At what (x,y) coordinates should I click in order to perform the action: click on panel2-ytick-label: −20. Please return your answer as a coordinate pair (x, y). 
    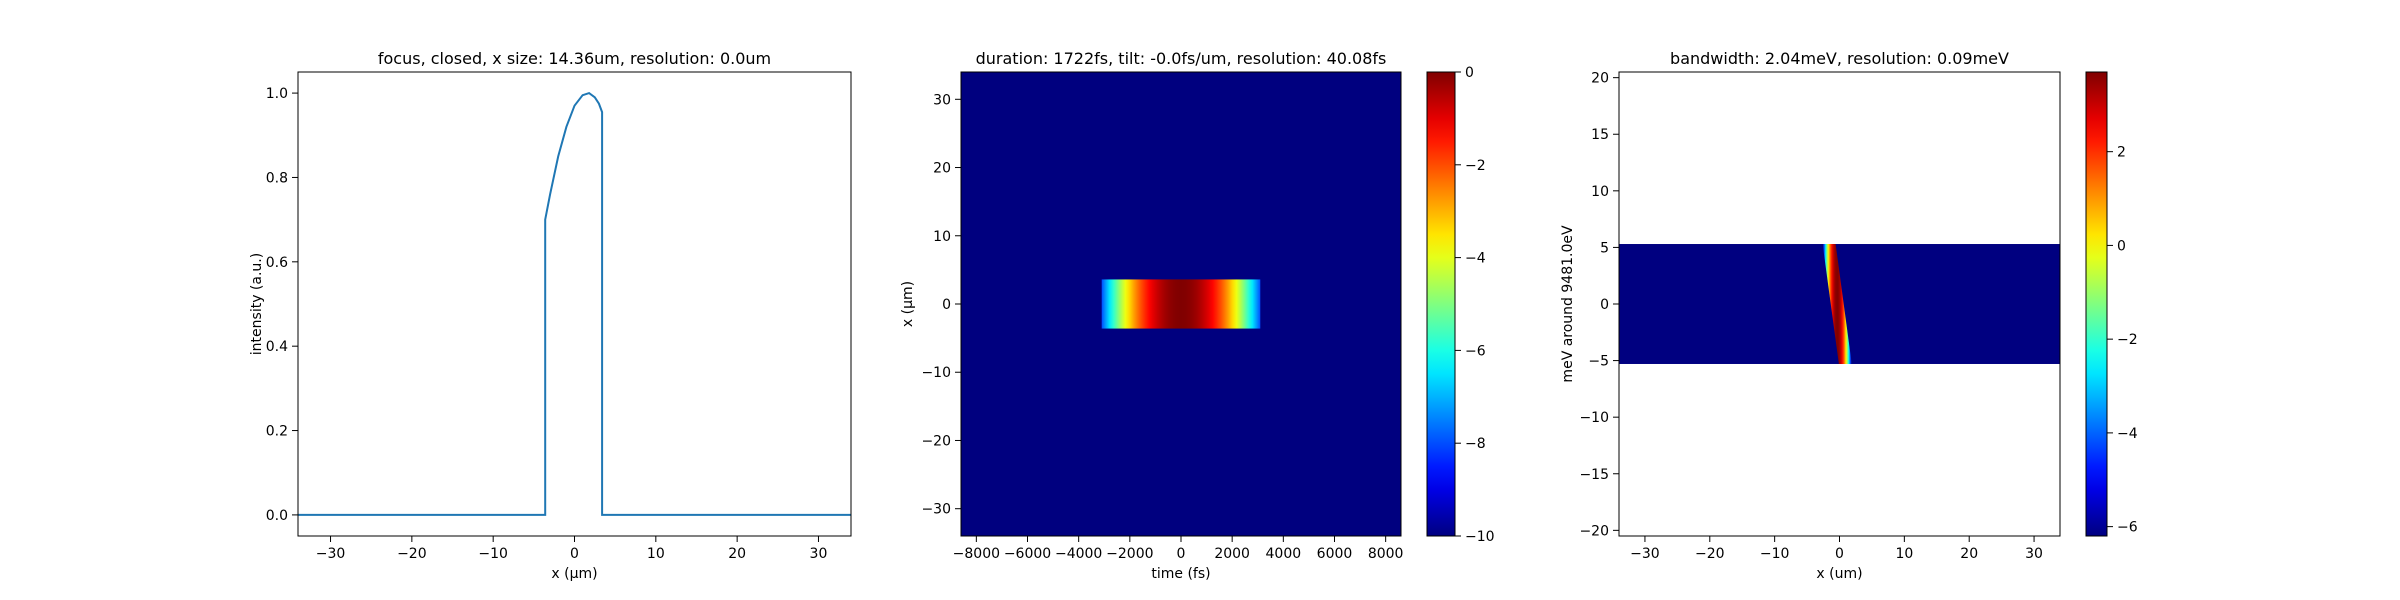
    Looking at the image, I should click on (936, 441).